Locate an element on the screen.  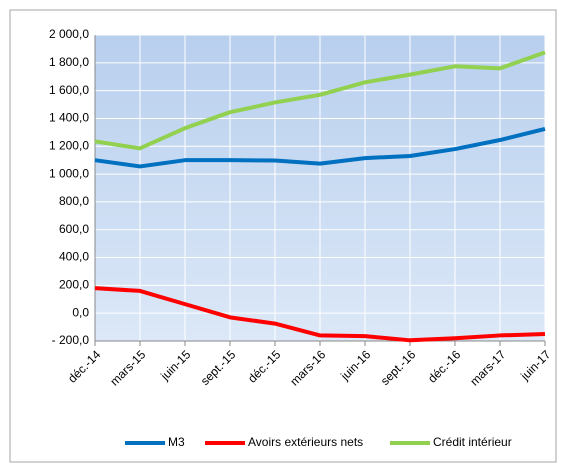
legend-label: Crédit intérieur is located at coordinates (472, 442).